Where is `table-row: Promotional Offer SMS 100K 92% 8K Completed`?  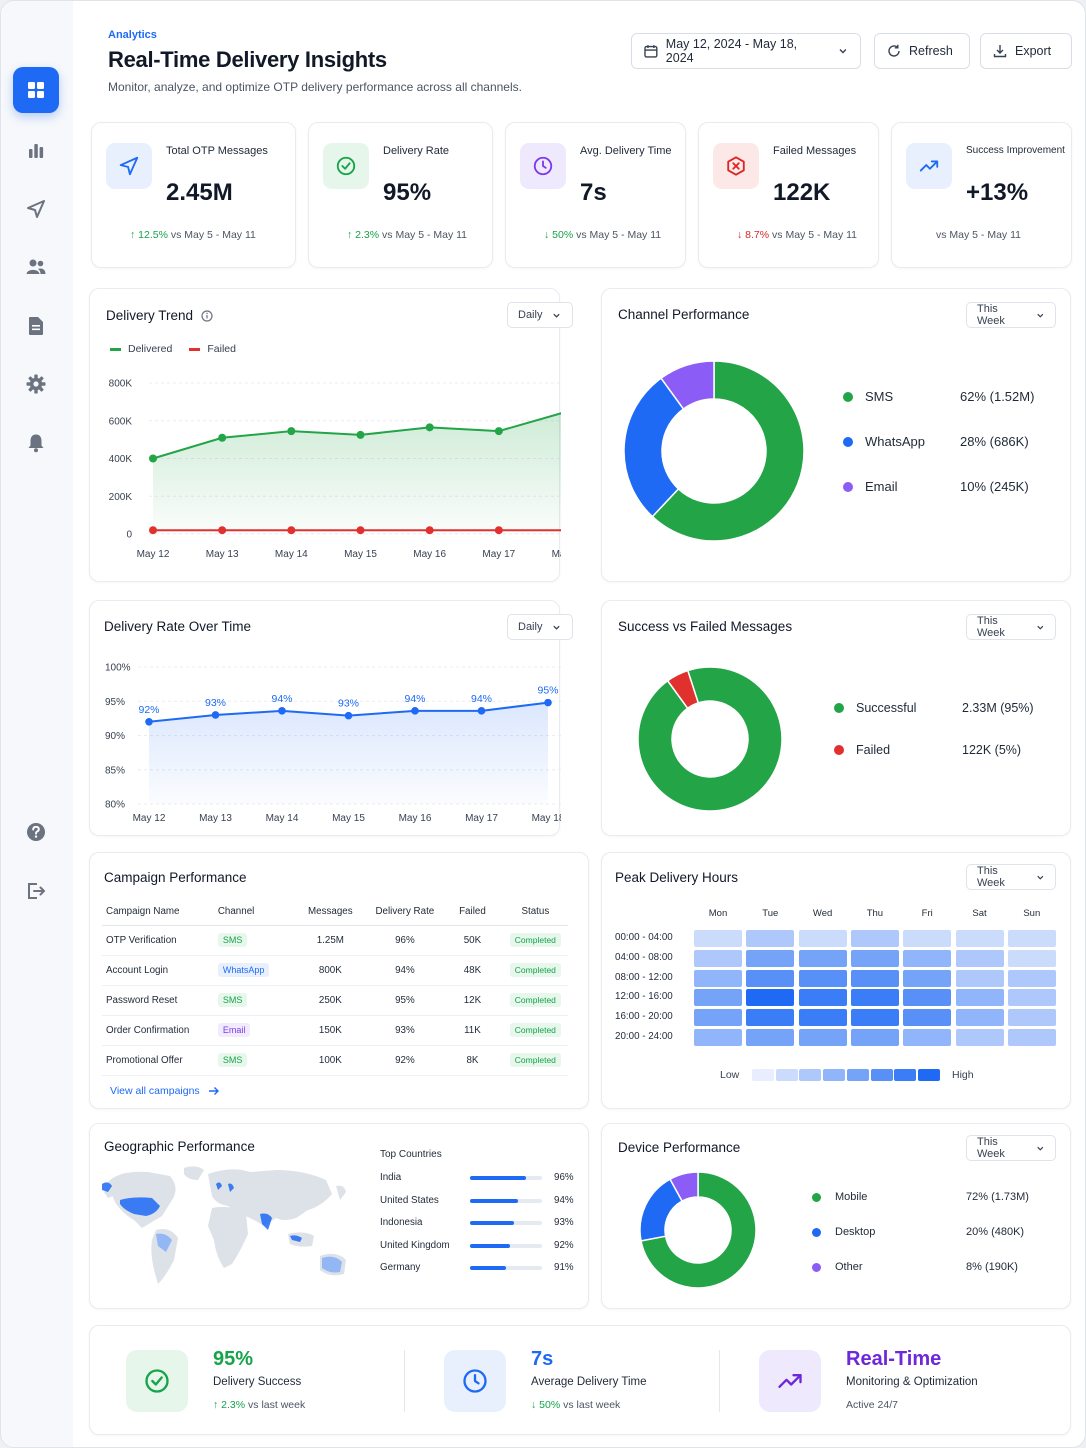 table-row: Promotional Offer SMS 100K 92% 8K Completed is located at coordinates (335, 1060).